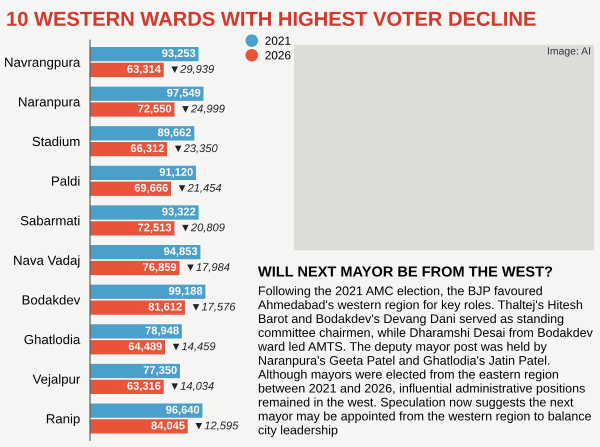 The height and width of the screenshot is (447, 600). What do you see at coordinates (181, 252) in the screenshot?
I see `data-label: 94,853` at bounding box center [181, 252].